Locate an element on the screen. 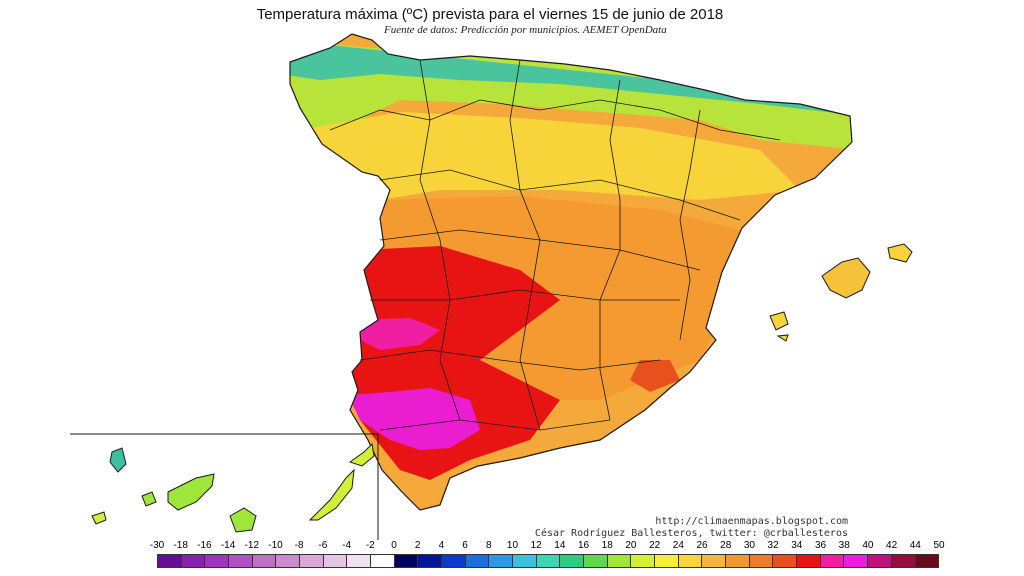 This screenshot has height=576, width=1024. legend-tick-label: -12 is located at coordinates (252, 545).